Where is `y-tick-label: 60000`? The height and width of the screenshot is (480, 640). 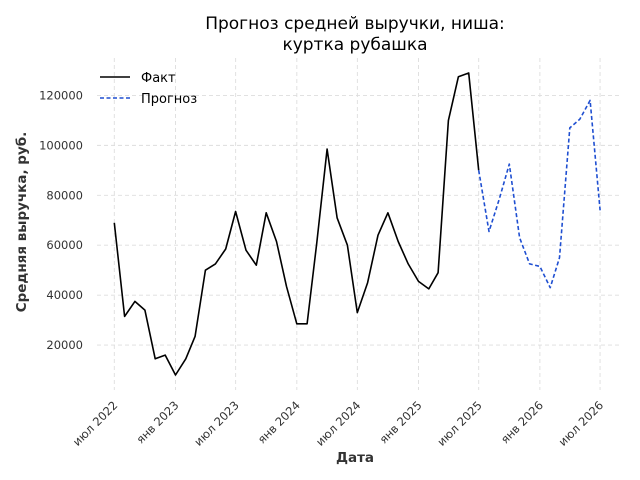 y-tick-label: 60000 is located at coordinates (64, 245).